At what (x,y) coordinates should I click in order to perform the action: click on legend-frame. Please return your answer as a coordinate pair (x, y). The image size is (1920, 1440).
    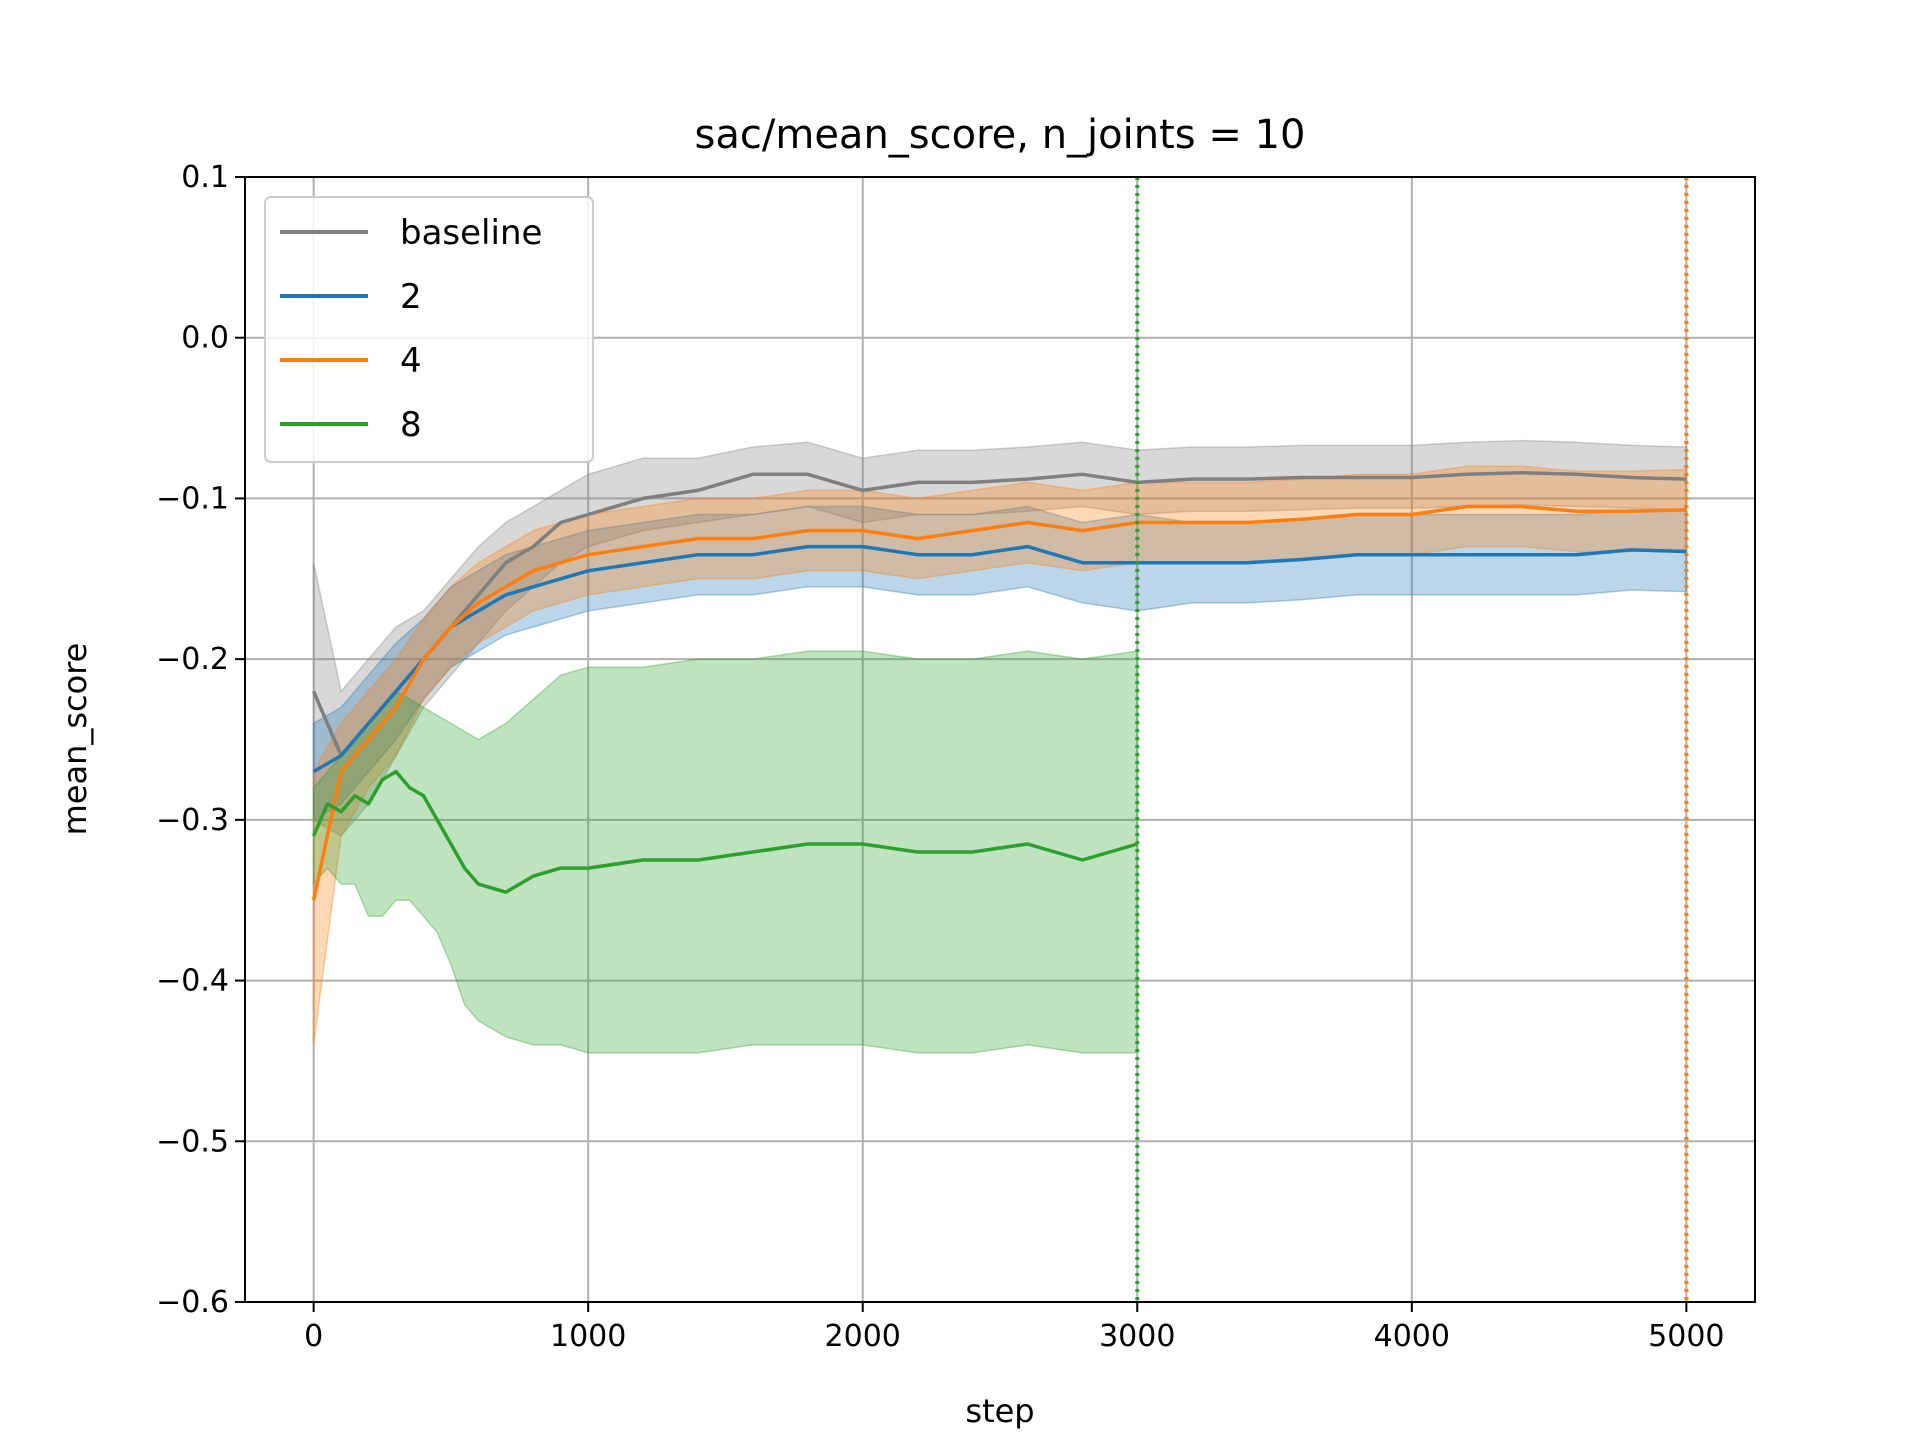
    Looking at the image, I should click on (429, 329).